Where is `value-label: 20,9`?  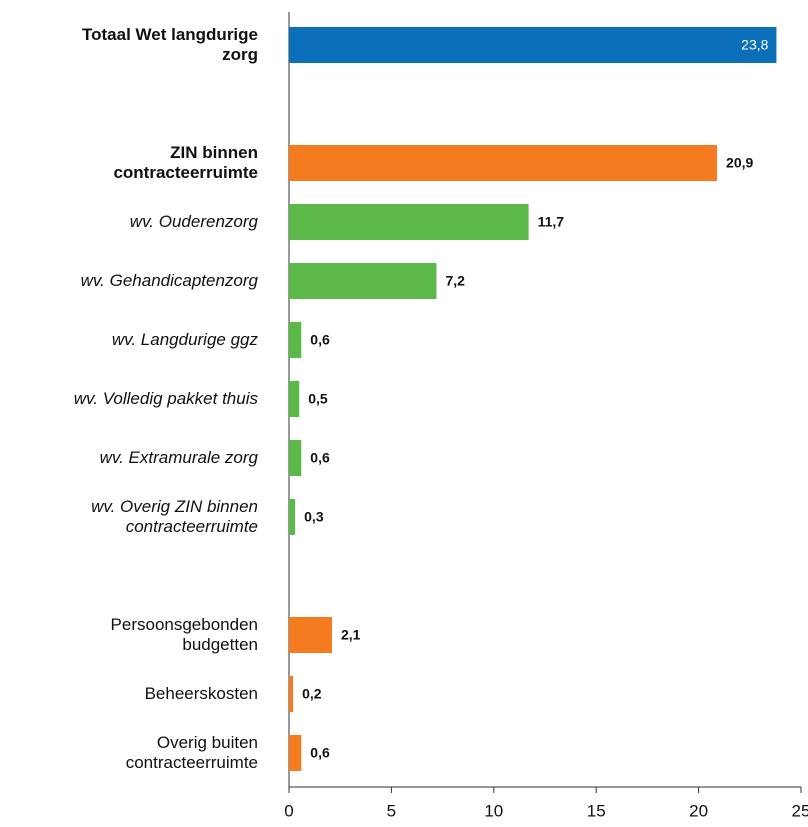 value-label: 20,9 is located at coordinates (739, 163).